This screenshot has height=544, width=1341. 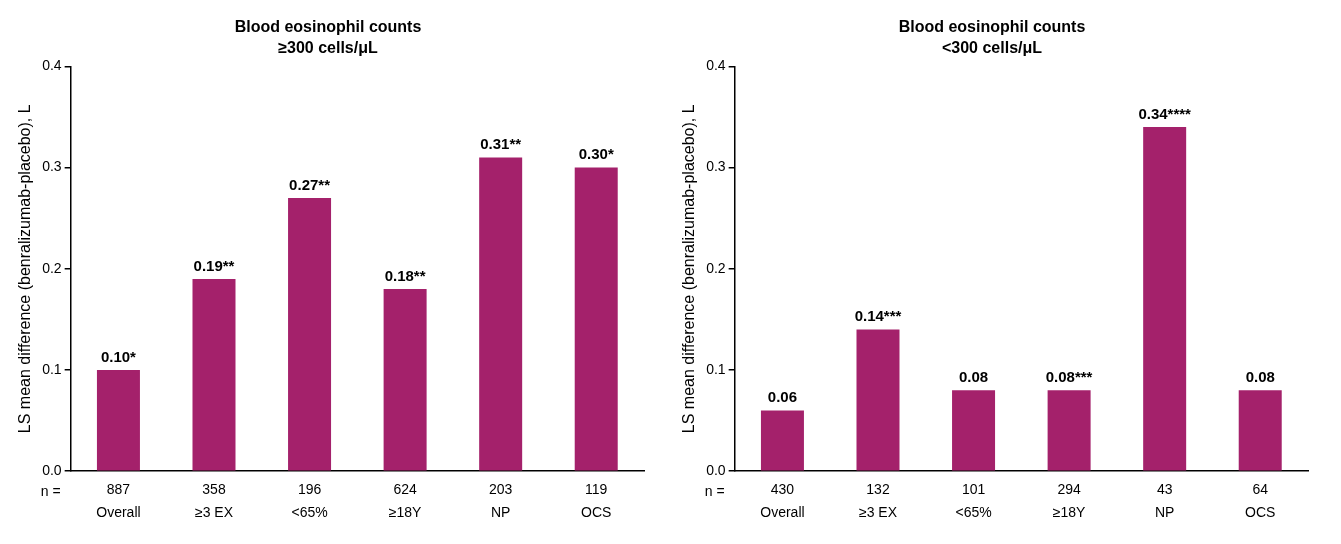 I want to click on text: 119, so click(x=596, y=489).